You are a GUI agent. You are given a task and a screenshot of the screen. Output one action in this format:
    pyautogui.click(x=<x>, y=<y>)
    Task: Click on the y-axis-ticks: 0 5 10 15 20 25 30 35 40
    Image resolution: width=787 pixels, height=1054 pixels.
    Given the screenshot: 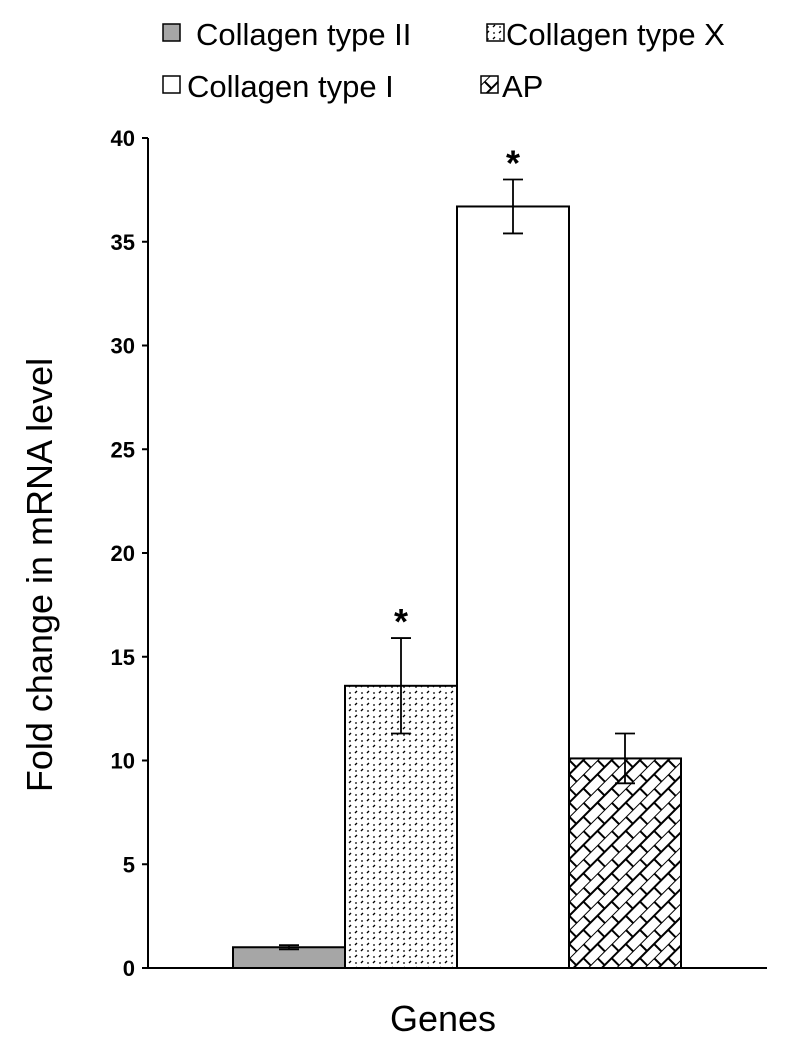 What is the action you would take?
    pyautogui.click(x=129, y=553)
    